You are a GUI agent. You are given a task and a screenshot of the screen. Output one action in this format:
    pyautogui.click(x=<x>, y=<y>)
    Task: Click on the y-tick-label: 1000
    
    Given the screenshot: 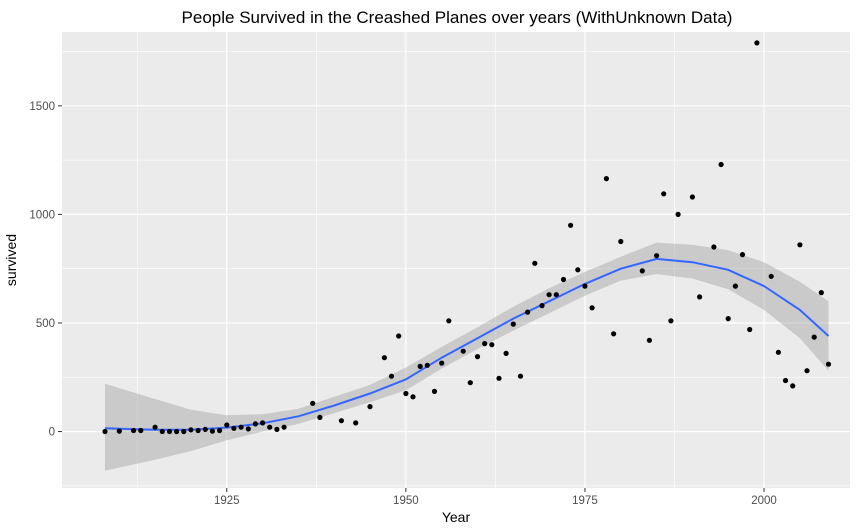 What is the action you would take?
    pyautogui.click(x=42, y=215)
    